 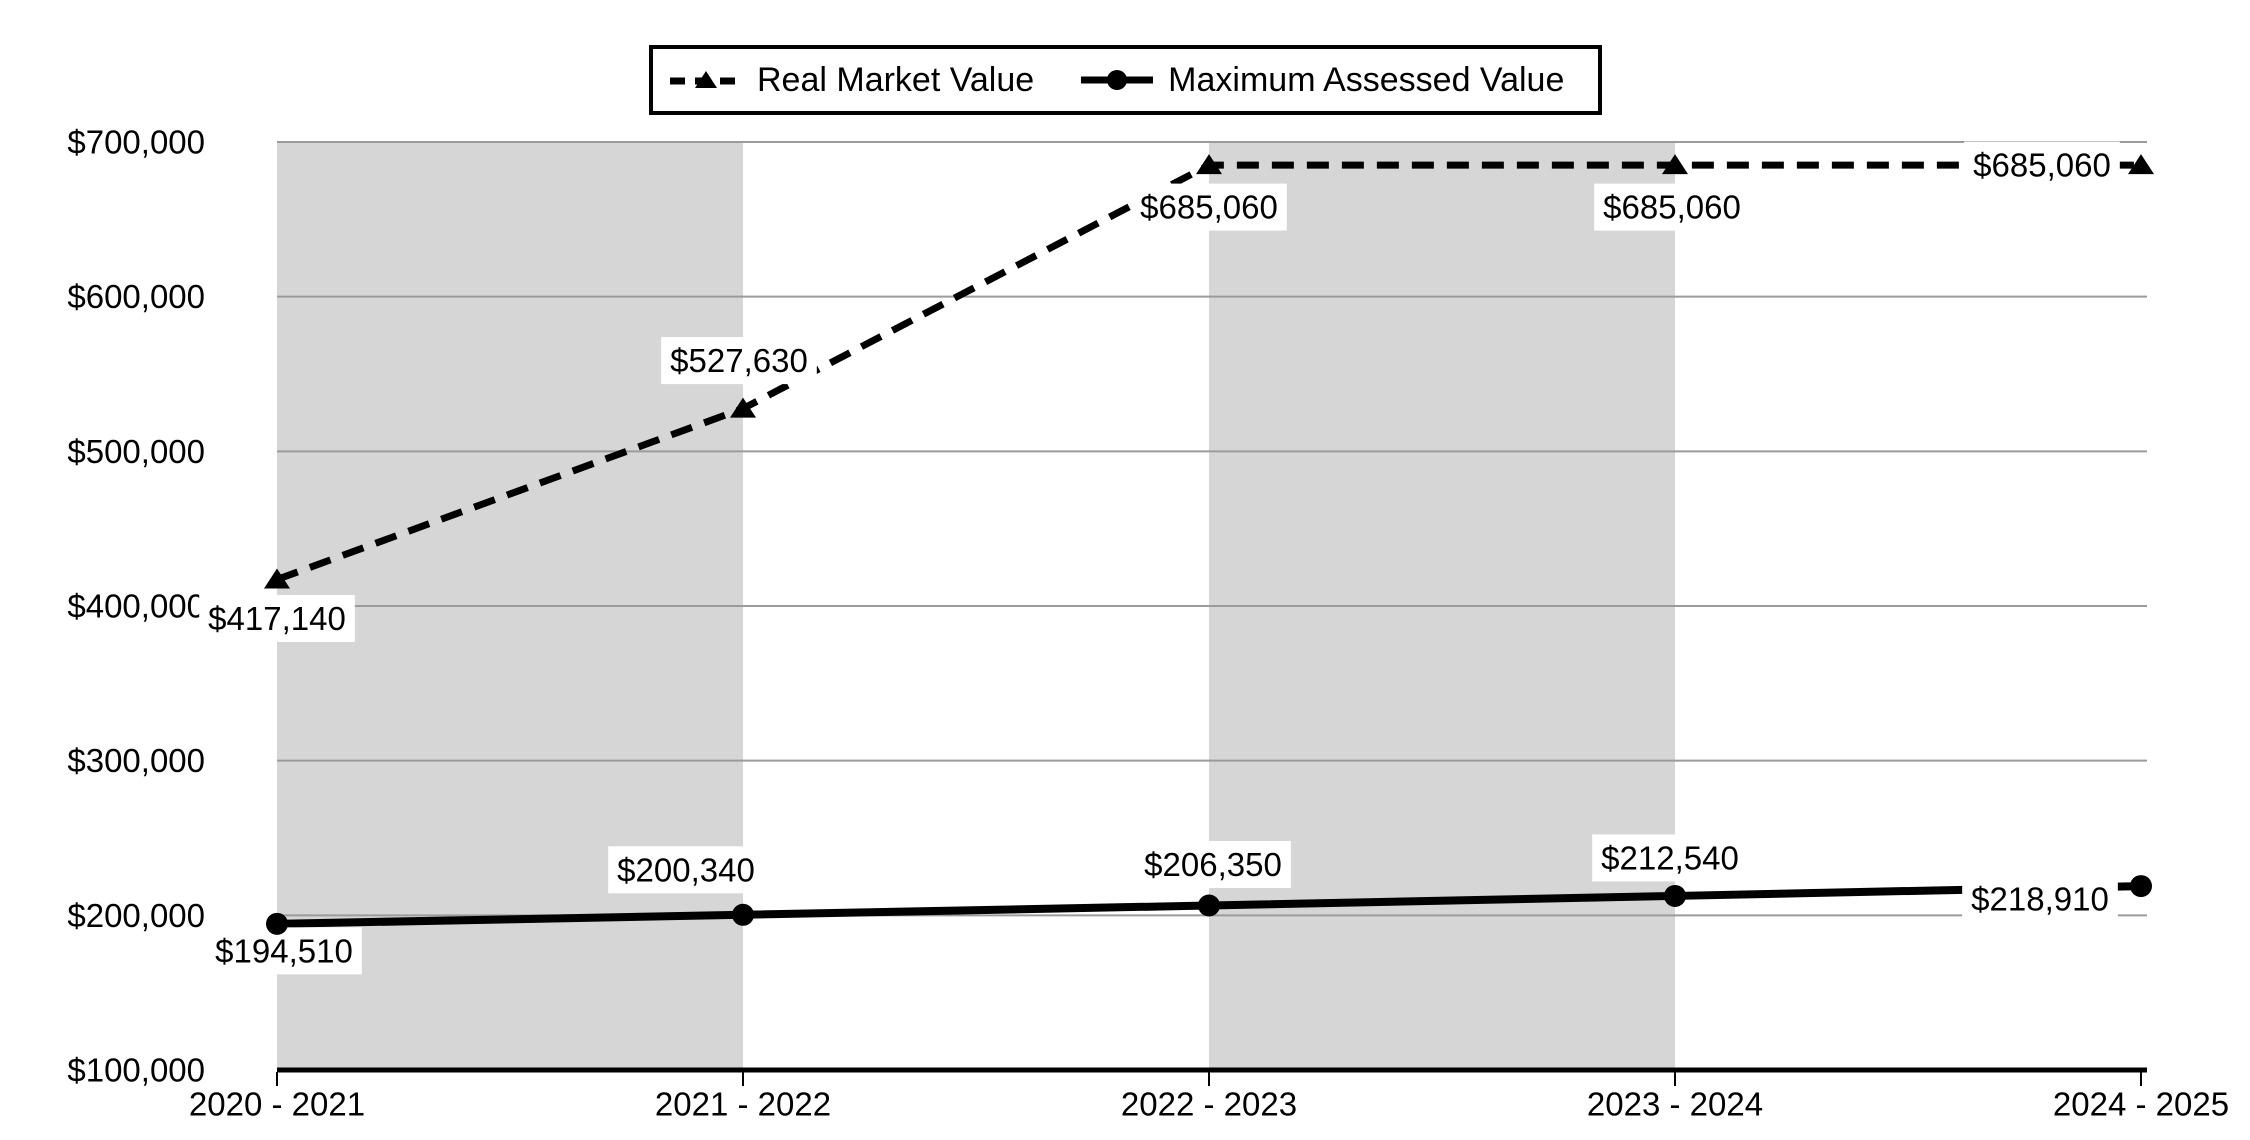 What do you see at coordinates (896, 80) in the screenshot?
I see `legend-label-real-market-value: Real Market Value` at bounding box center [896, 80].